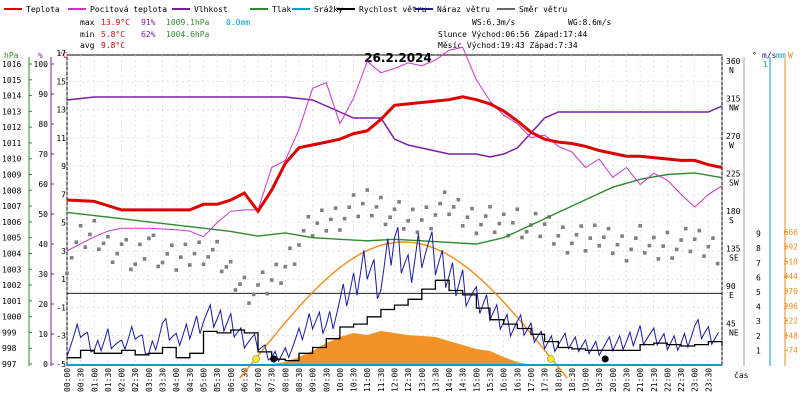  Describe the element at coordinates (731, 70) in the screenshot. I see `tick-deg-dir: N` at that location.